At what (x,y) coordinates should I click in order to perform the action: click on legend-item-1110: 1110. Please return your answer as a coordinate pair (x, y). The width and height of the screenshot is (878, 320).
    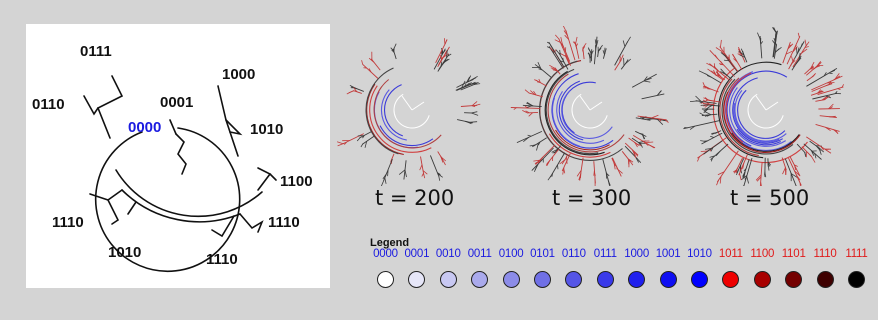
    Looking at the image, I should click on (825, 270).